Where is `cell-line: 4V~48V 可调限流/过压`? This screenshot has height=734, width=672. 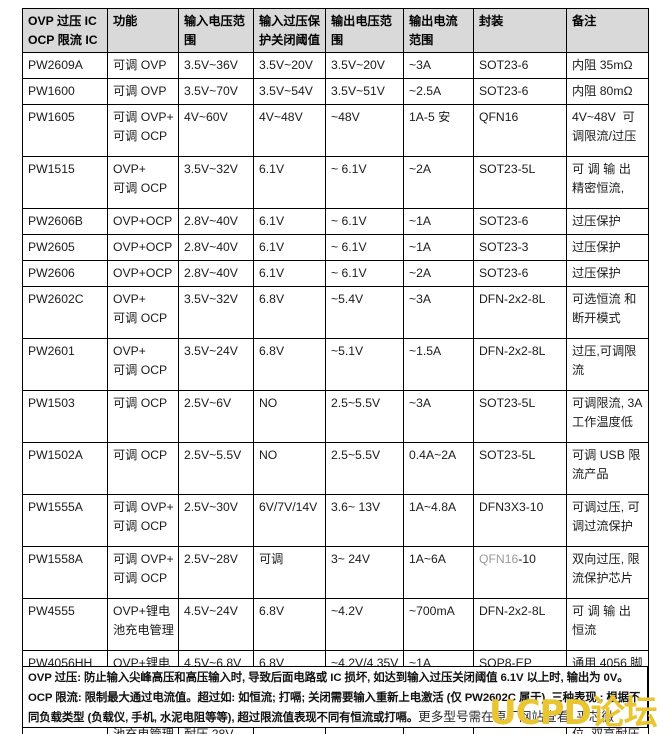
cell-line: 4V~48V 可调限流/过压 is located at coordinates (604, 126).